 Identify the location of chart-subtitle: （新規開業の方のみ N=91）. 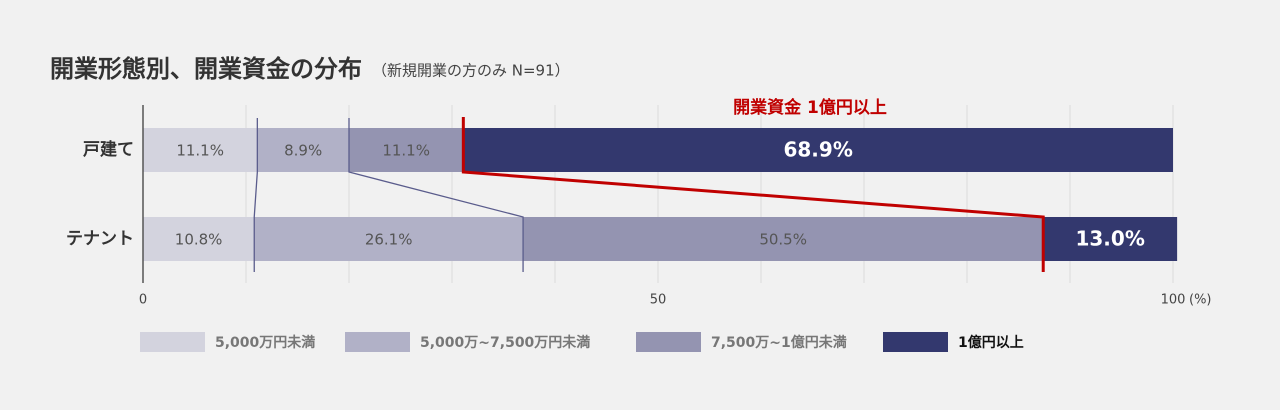
(471, 71).